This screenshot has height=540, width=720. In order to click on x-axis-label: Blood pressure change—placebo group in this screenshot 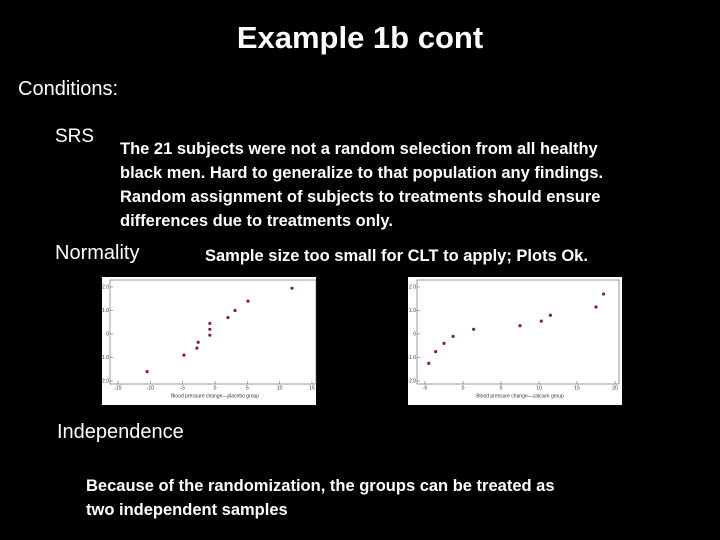, I will do `click(215, 396)`.